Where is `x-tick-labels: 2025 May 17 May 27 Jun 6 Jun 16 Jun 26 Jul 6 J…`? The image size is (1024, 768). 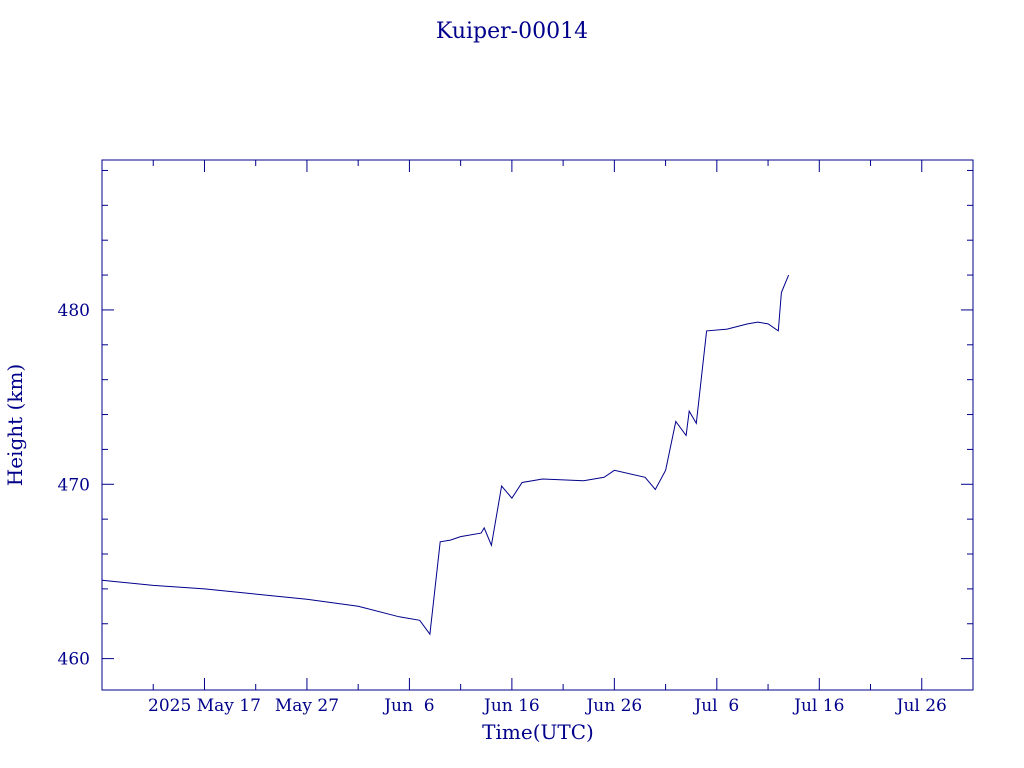 x-tick-labels: 2025 May 17 May 27 Jun 6 Jun 16 Jun 26 Jul 6 J… is located at coordinates (547, 706).